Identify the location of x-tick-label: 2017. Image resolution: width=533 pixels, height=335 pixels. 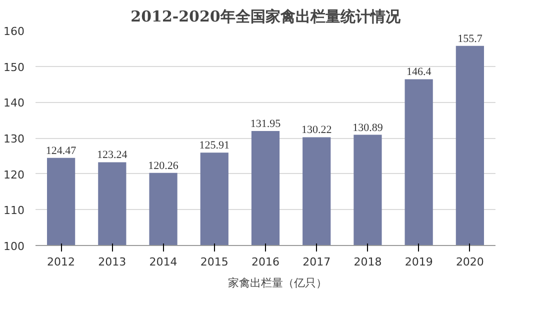
(316, 262).